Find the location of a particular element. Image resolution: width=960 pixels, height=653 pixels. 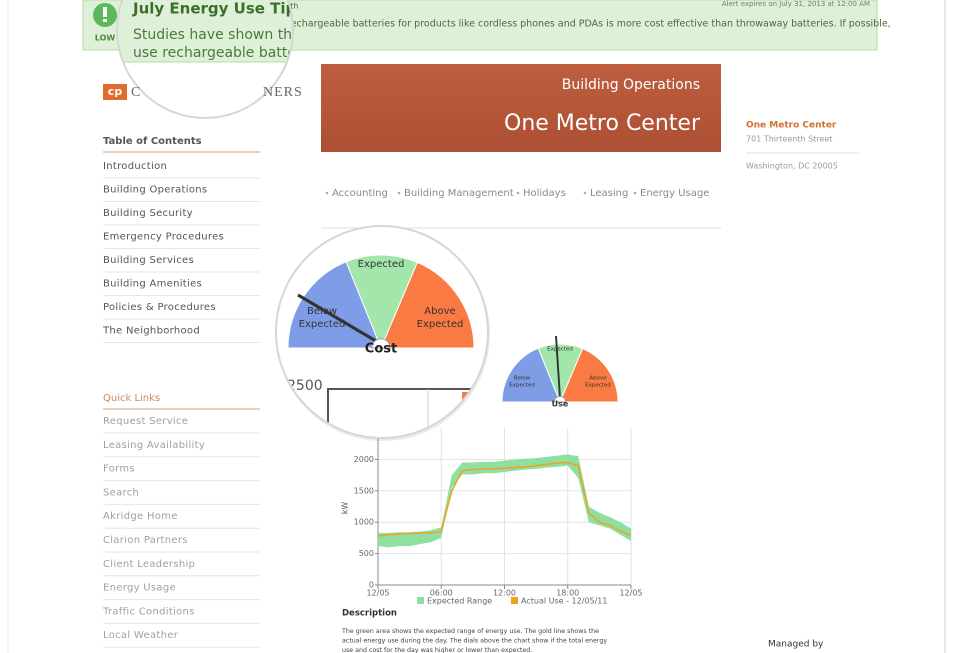

quick-link: Local Weather is located at coordinates (141, 635).